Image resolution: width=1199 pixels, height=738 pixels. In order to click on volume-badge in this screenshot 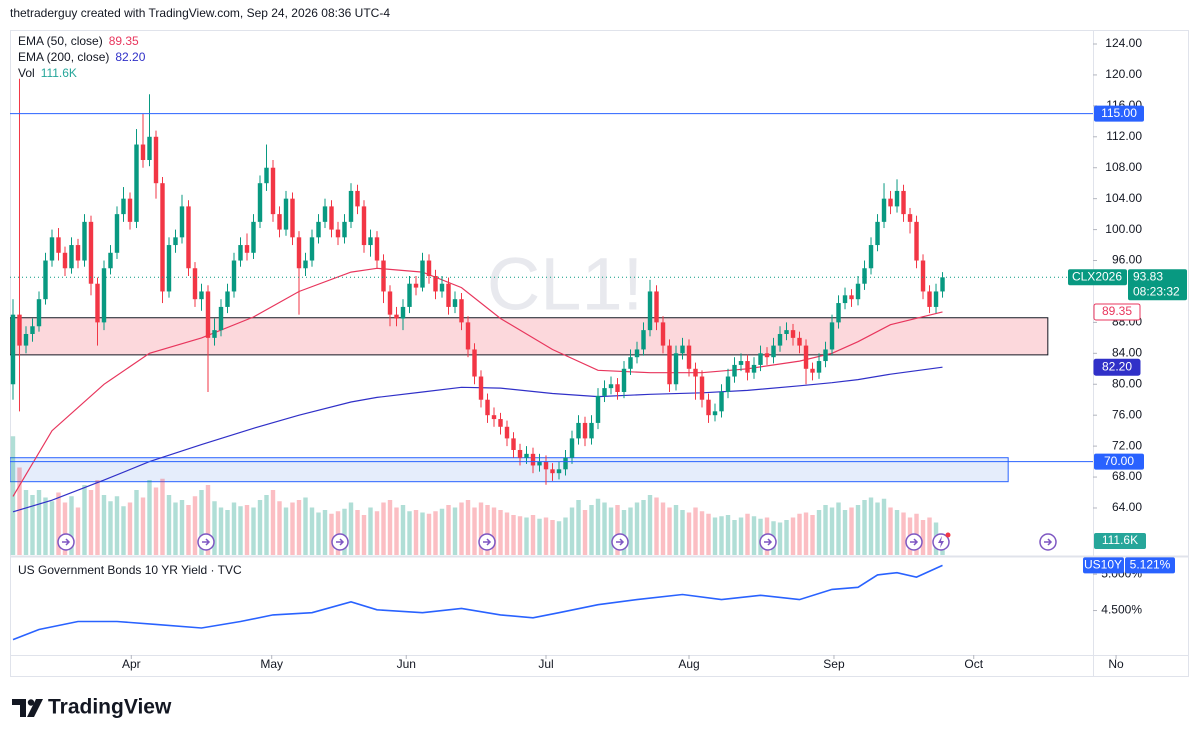, I will do `click(1120, 541)`.